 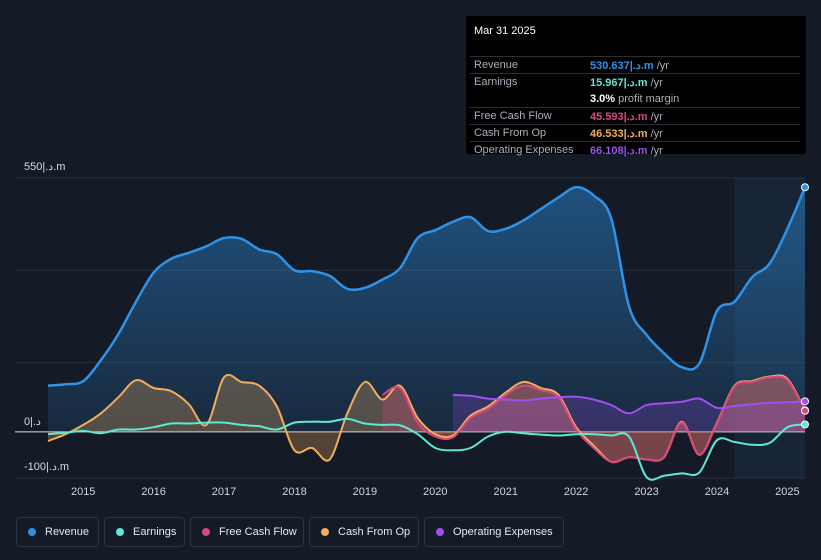 What do you see at coordinates (496, 65) in the screenshot?
I see `tooltip-label: Revenue` at bounding box center [496, 65].